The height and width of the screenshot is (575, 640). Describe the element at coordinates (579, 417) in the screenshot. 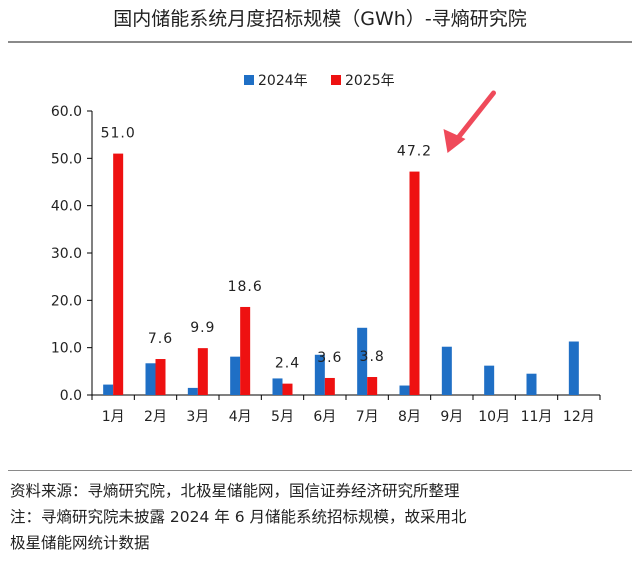

I see `x-tick-label: 12月` at that location.